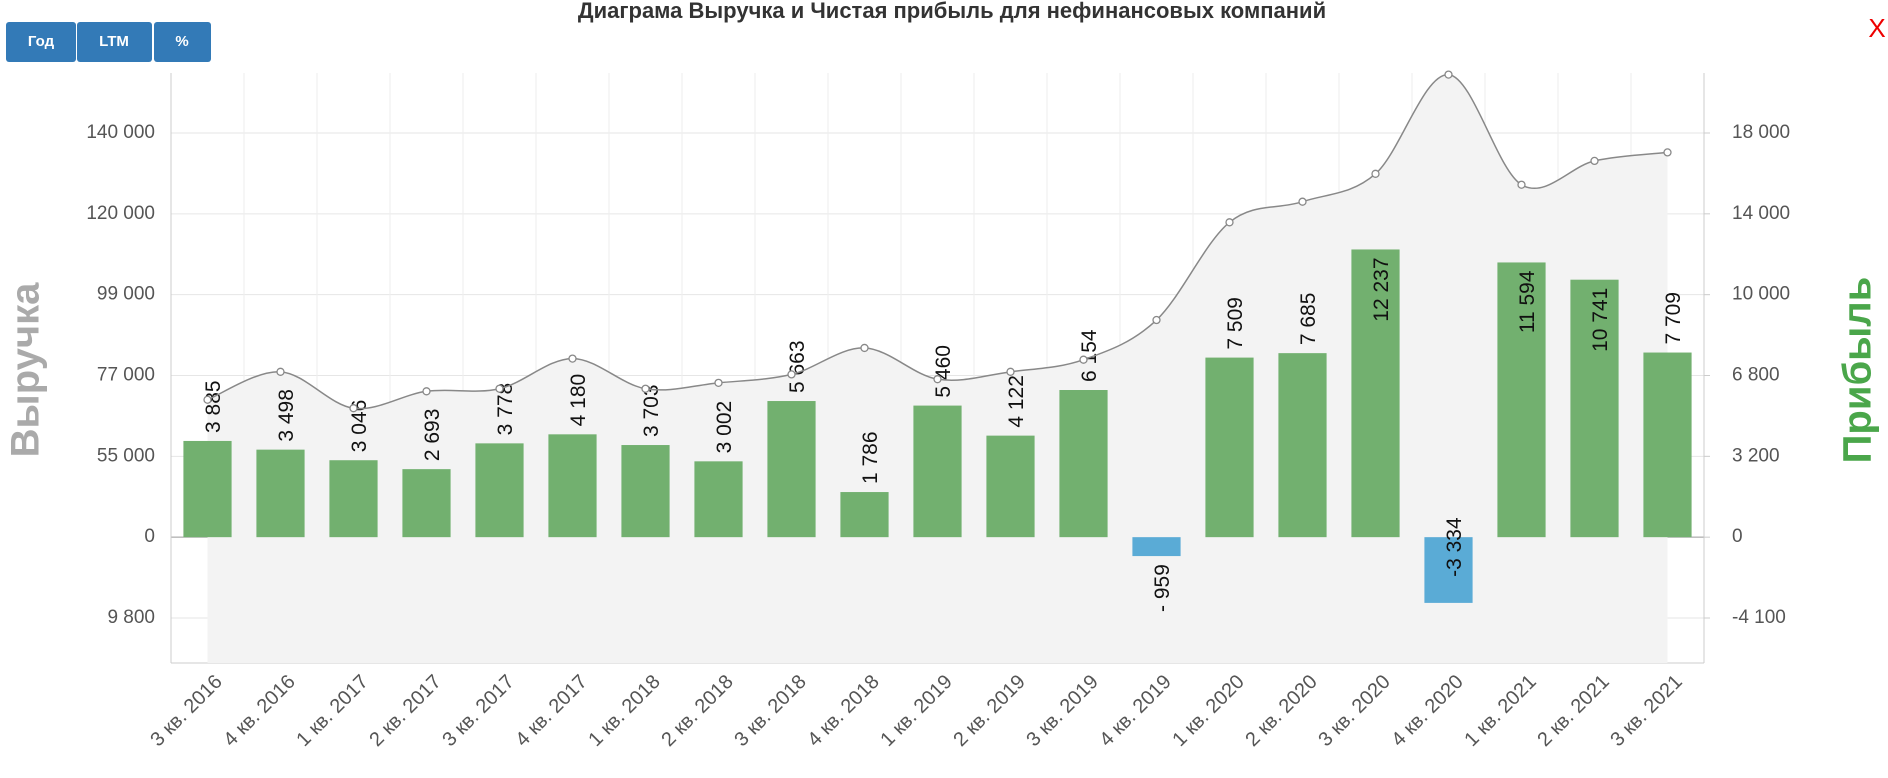  I want to click on data-label: 4 180, so click(578, 400).